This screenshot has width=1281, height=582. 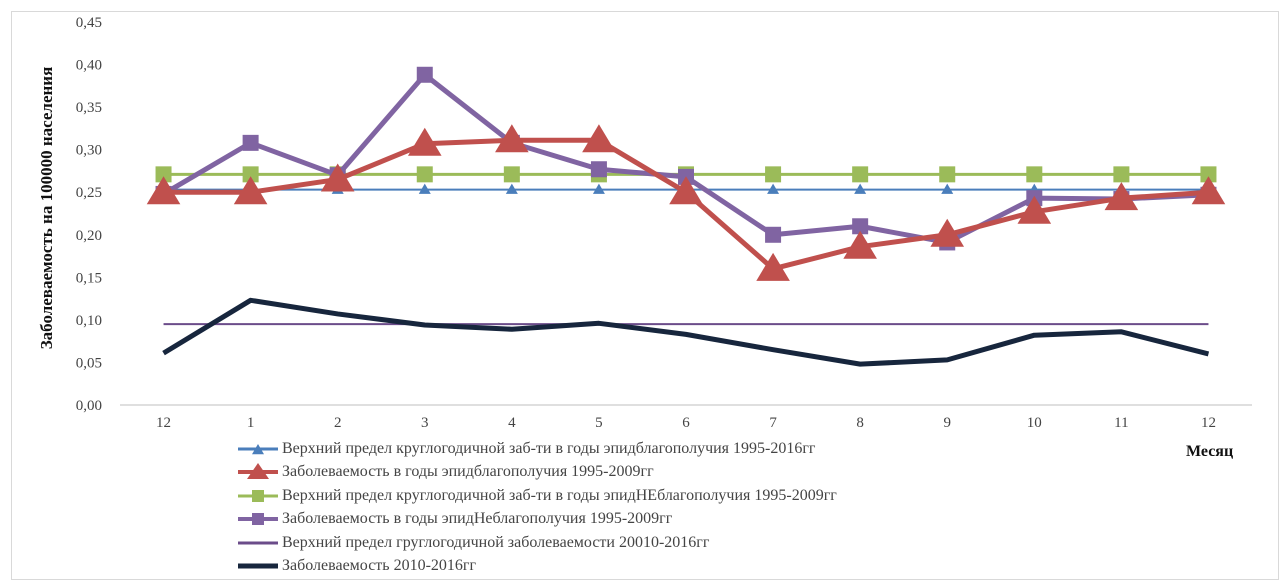 I want to click on x-tick-label: 5, so click(x=599, y=423).